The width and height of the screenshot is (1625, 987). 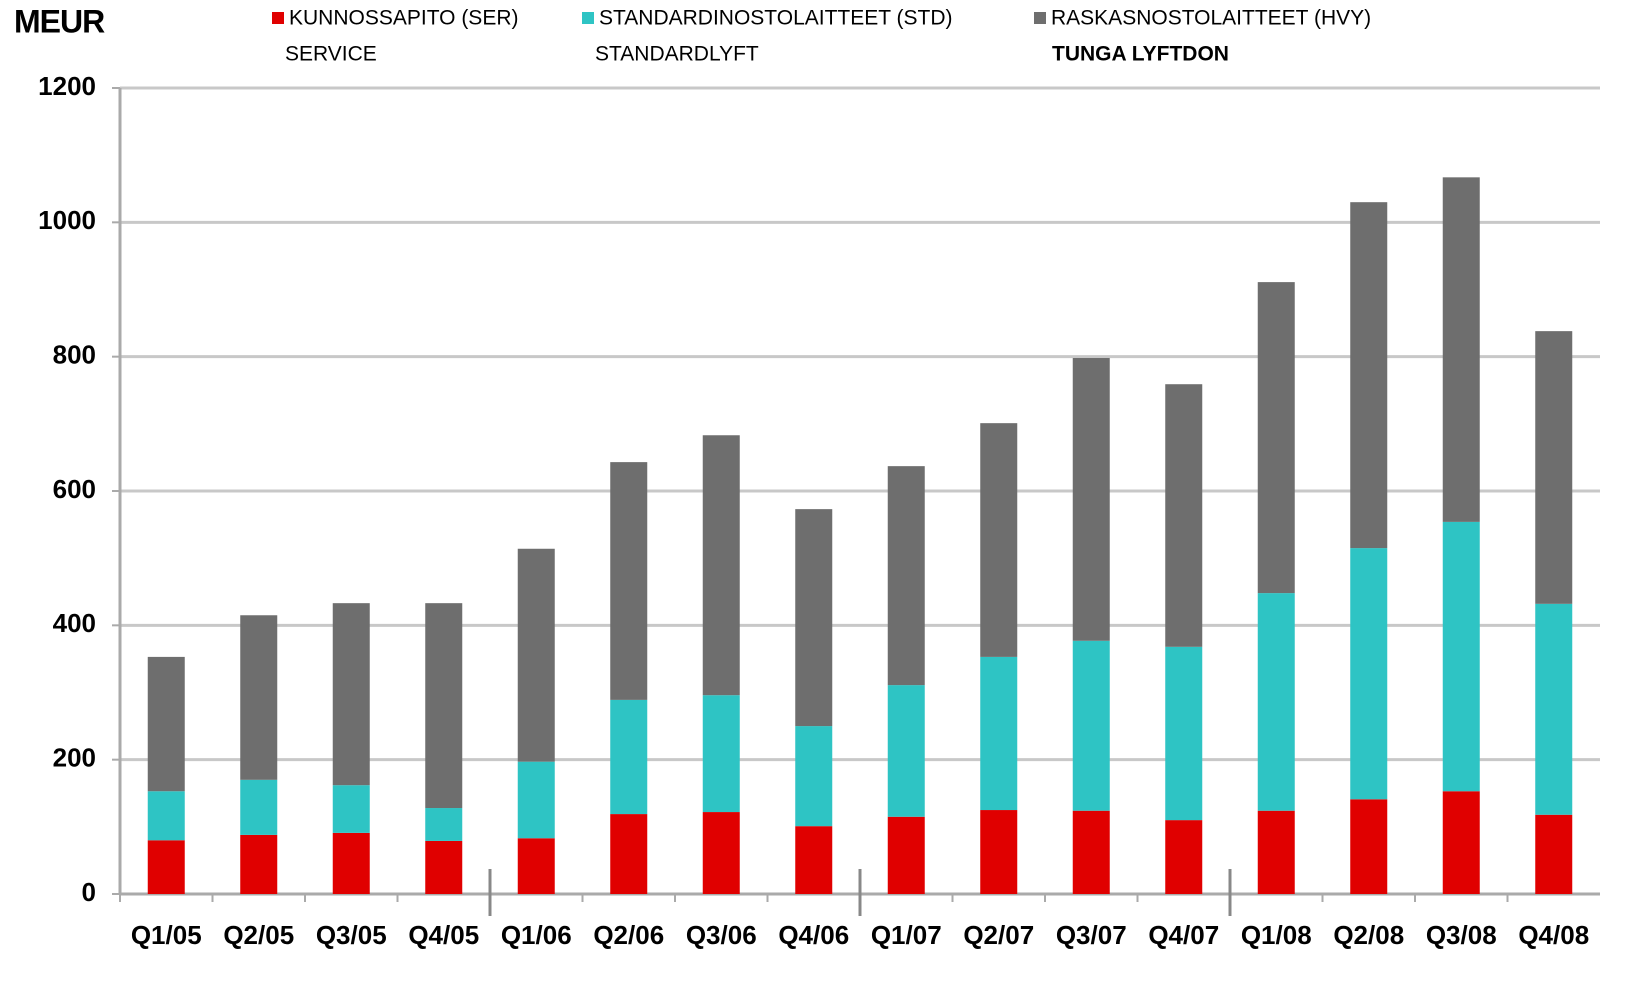 I want to click on chart-title: MEUR, so click(x=59, y=21).